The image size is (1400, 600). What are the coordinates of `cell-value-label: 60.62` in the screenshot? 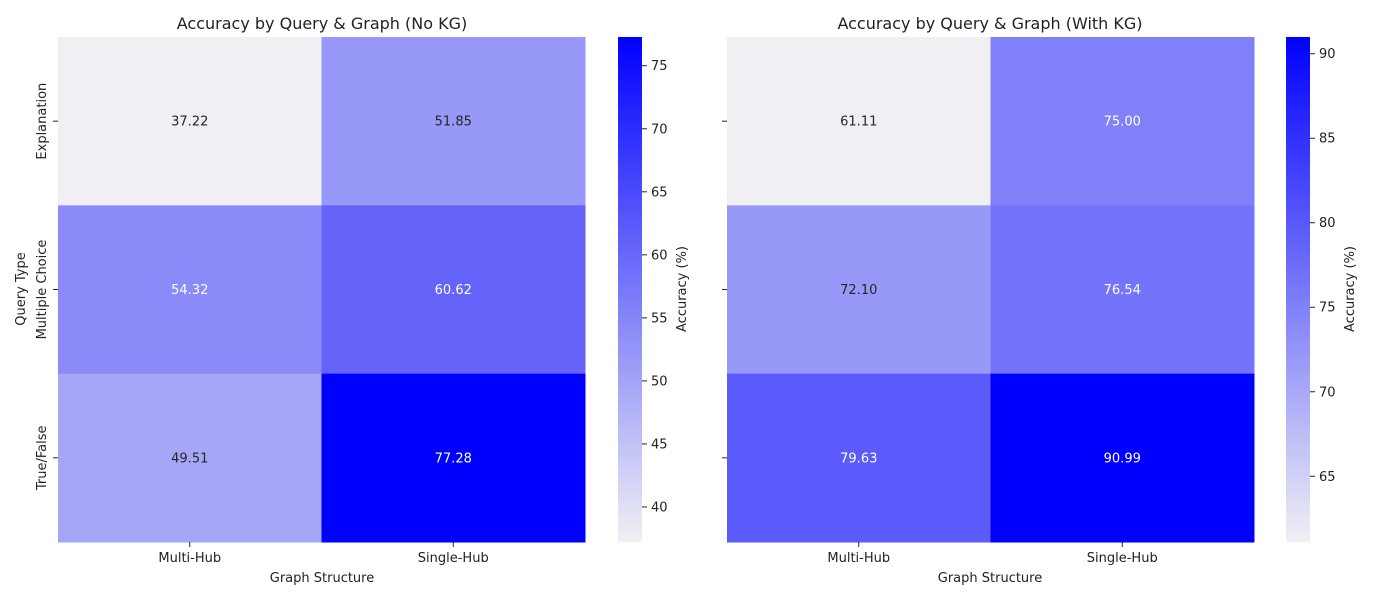 It's located at (453, 290).